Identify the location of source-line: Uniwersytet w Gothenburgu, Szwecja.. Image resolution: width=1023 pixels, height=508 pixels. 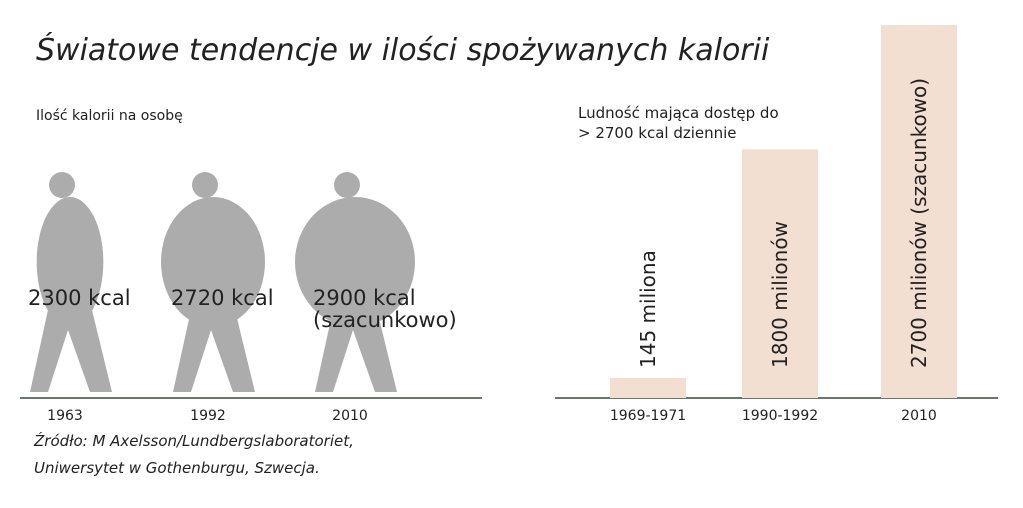
(177, 468).